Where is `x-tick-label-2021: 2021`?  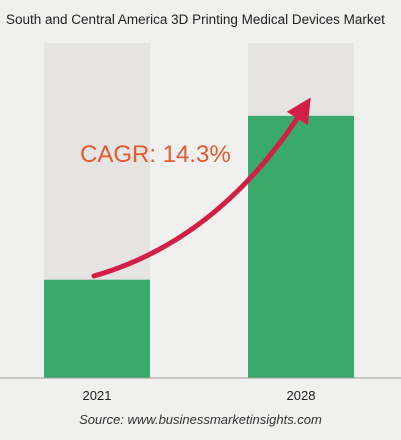
x-tick-label-2021: 2021 is located at coordinates (97, 395).